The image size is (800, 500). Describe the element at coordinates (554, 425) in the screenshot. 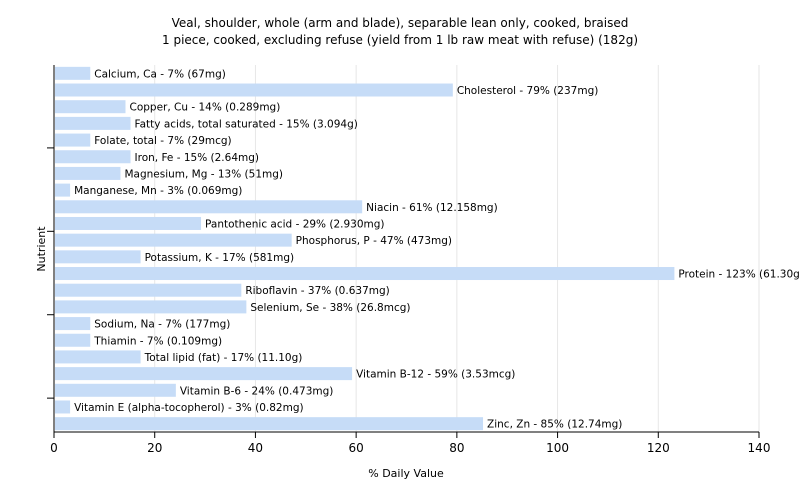

I see `bar-label-21: Zinc, Zn - 85% (12.74mg)` at that location.